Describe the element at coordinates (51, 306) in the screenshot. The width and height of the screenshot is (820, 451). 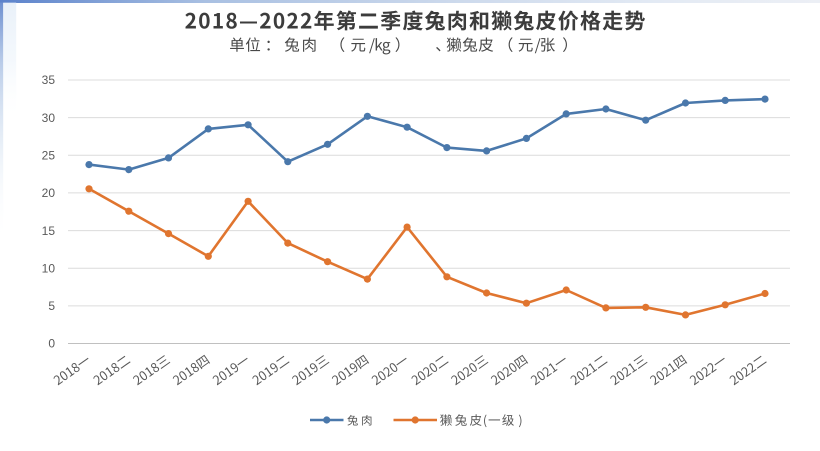
I see `svg-text: 5` at that location.